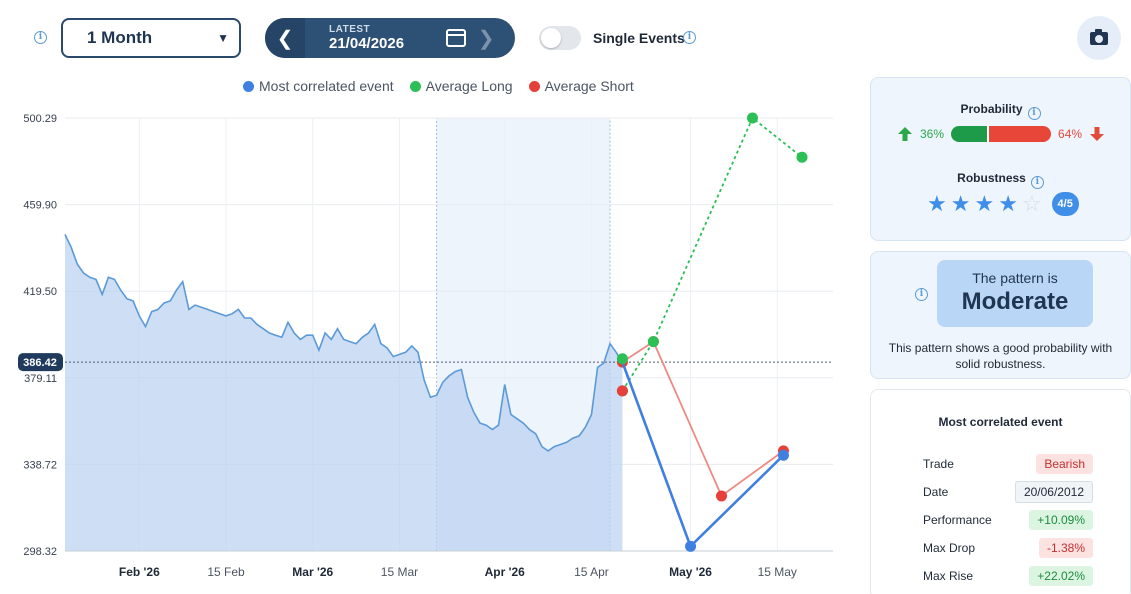  I want to click on probability-bar-long, so click(969, 134).